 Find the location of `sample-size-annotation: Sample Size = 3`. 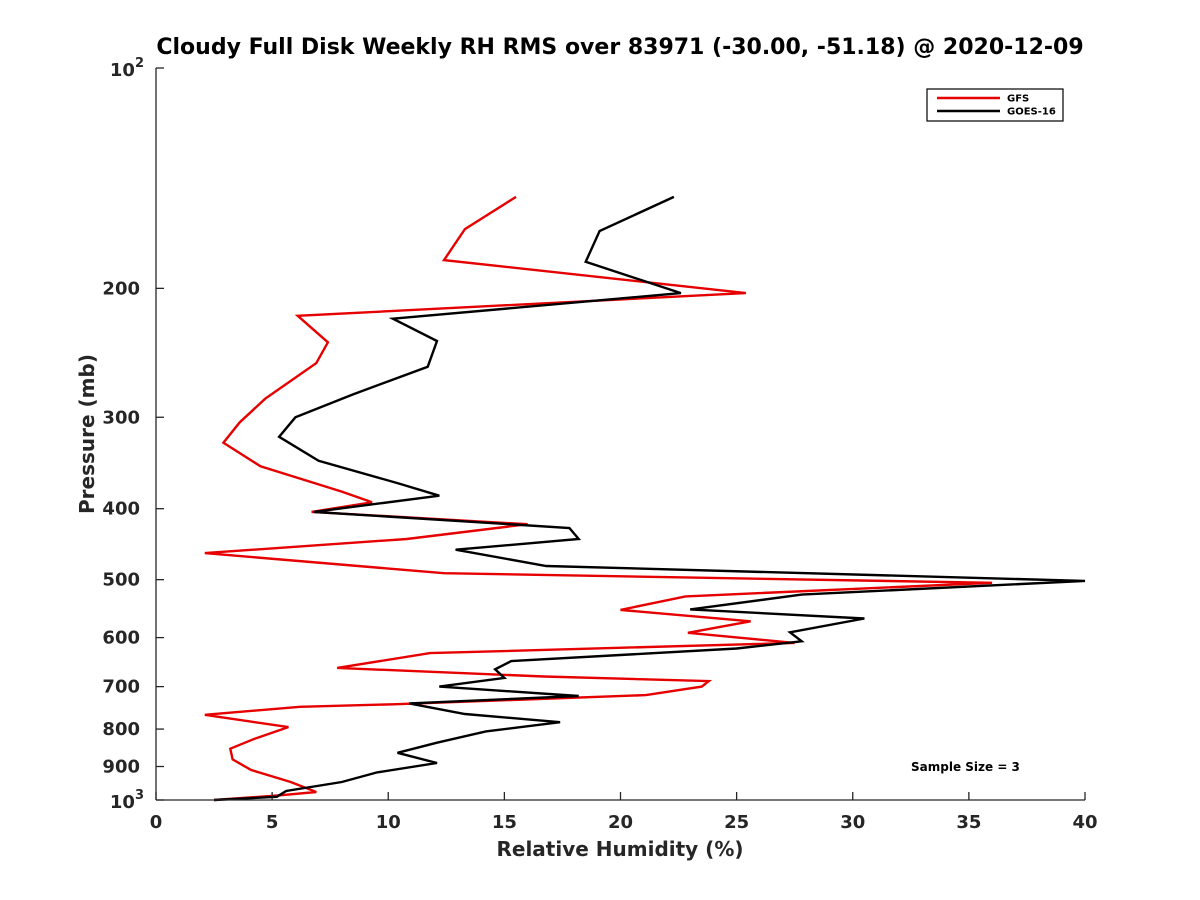

sample-size-annotation: Sample Size = 3 is located at coordinates (965, 767).